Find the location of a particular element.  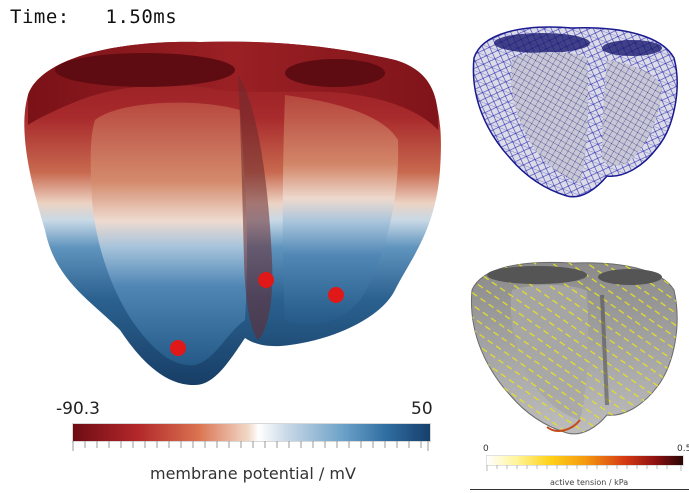

divider-line is located at coordinates (579, 489).